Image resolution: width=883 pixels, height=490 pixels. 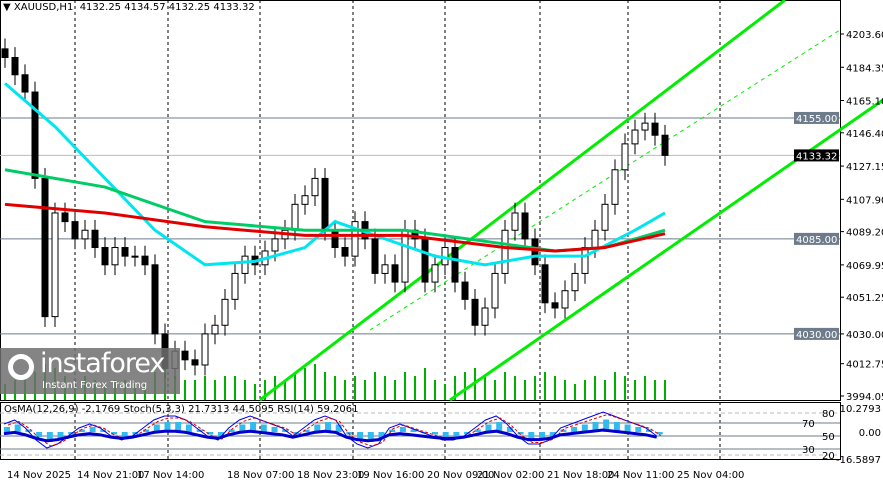 What do you see at coordinates (145, 7) in the screenshot?
I see `ohlc-high: 4134.57` at bounding box center [145, 7].